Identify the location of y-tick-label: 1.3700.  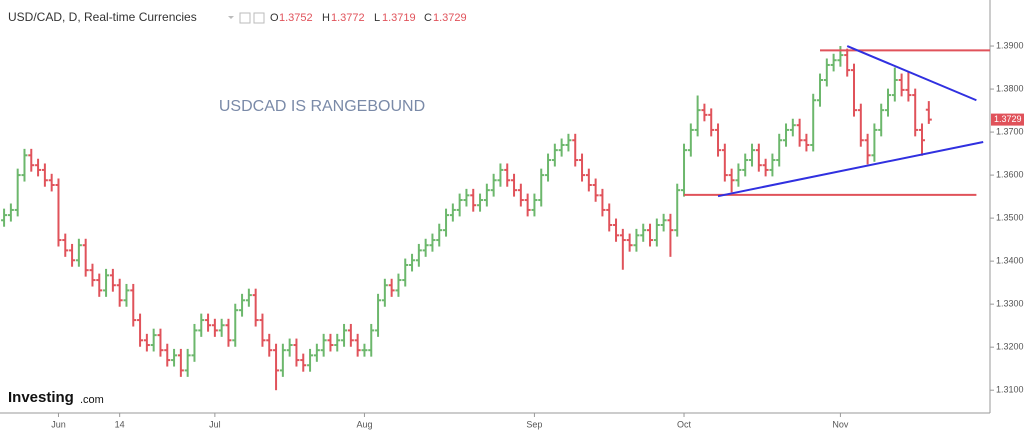
(1010, 131).